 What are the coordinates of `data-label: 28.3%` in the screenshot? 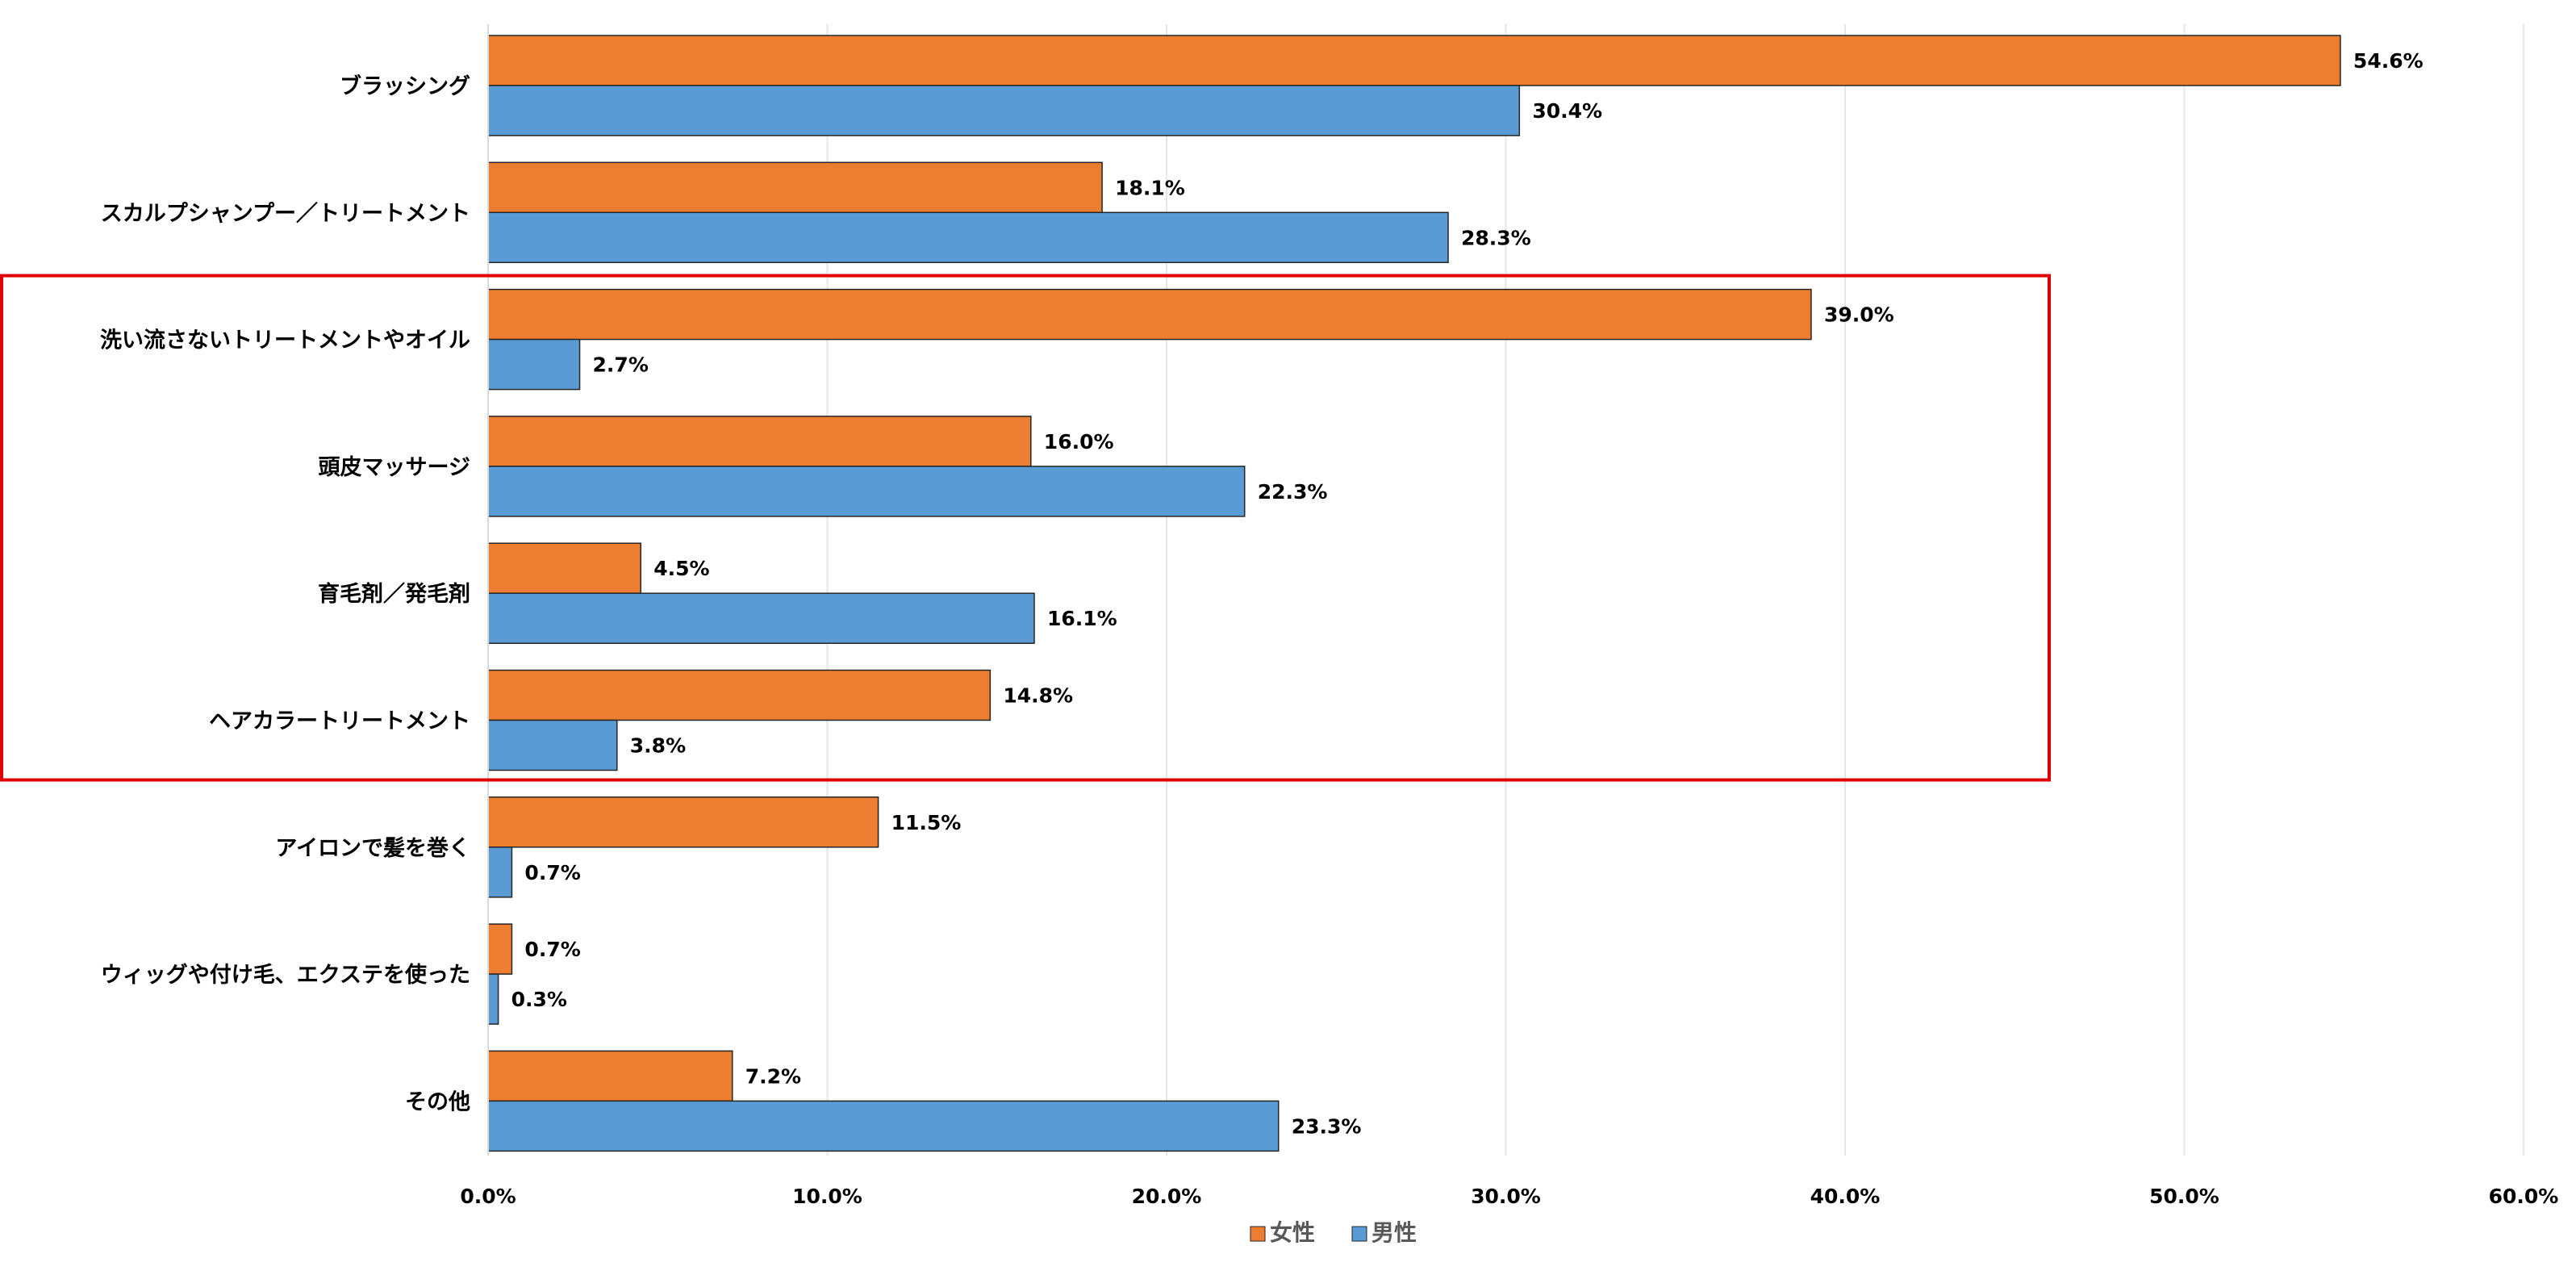 It's located at (1496, 237).